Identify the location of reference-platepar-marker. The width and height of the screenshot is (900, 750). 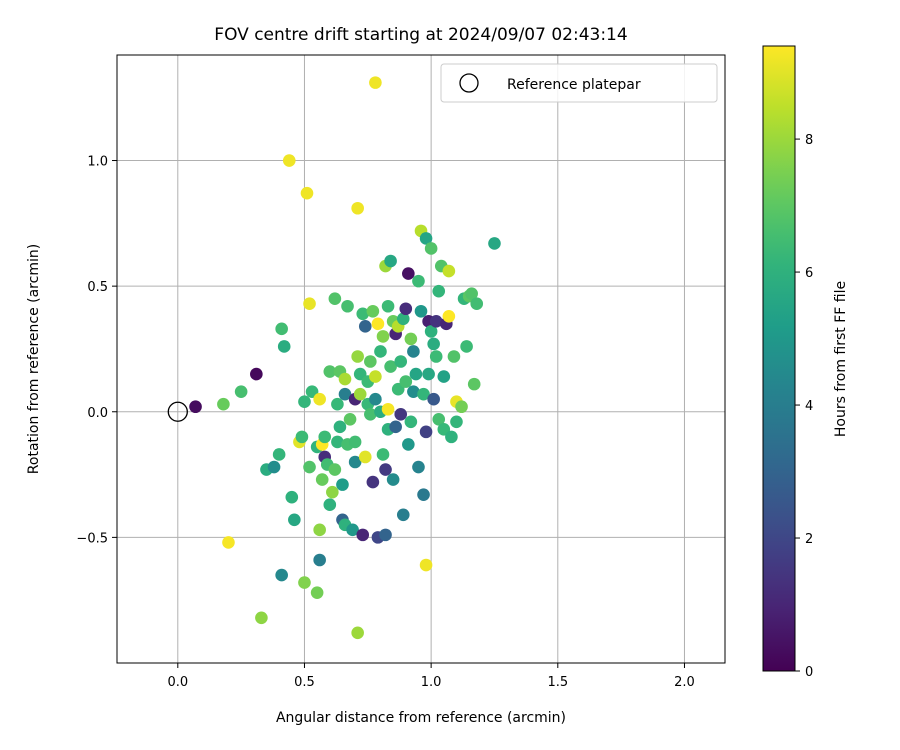
(177, 411).